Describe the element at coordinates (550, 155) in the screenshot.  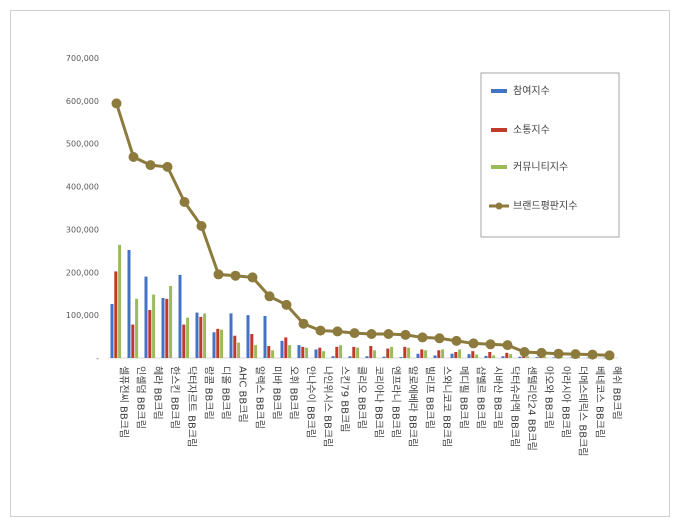
I see `legend-box` at that location.